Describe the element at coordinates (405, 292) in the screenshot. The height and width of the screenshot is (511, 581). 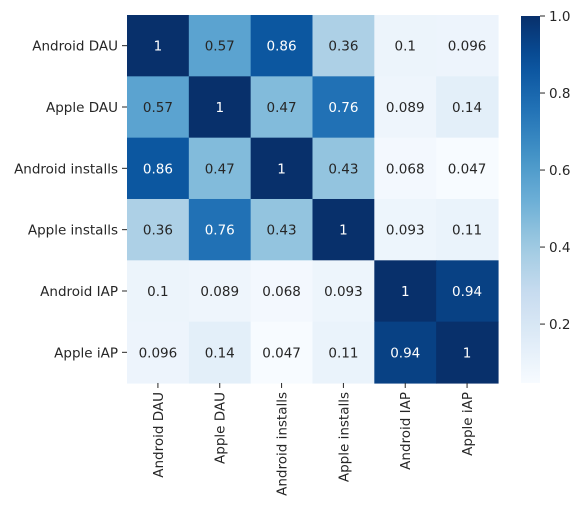
I see `cell-label-4-4: 1` at that location.